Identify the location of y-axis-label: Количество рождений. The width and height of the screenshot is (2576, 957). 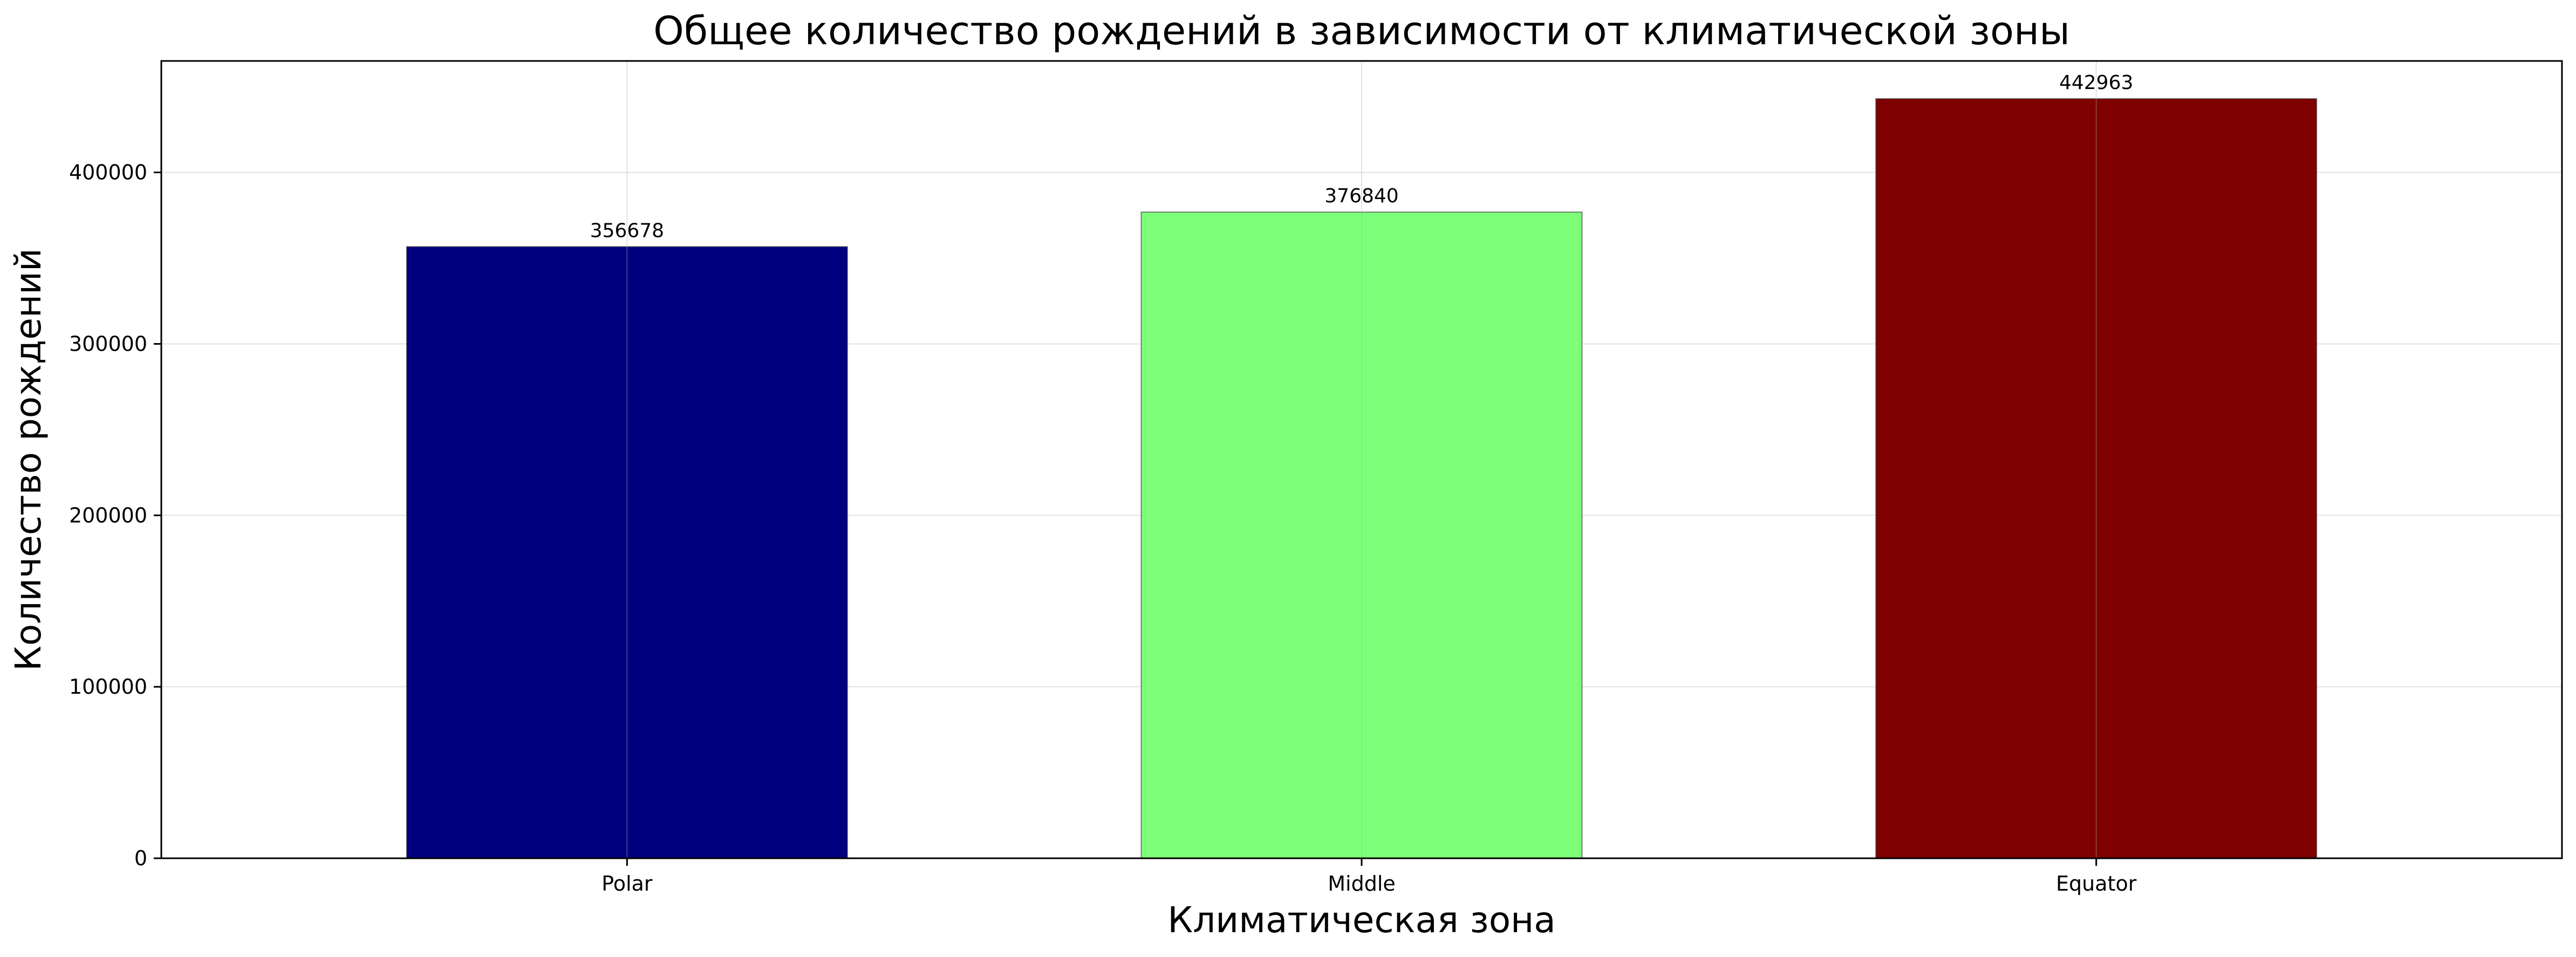
(28, 459).